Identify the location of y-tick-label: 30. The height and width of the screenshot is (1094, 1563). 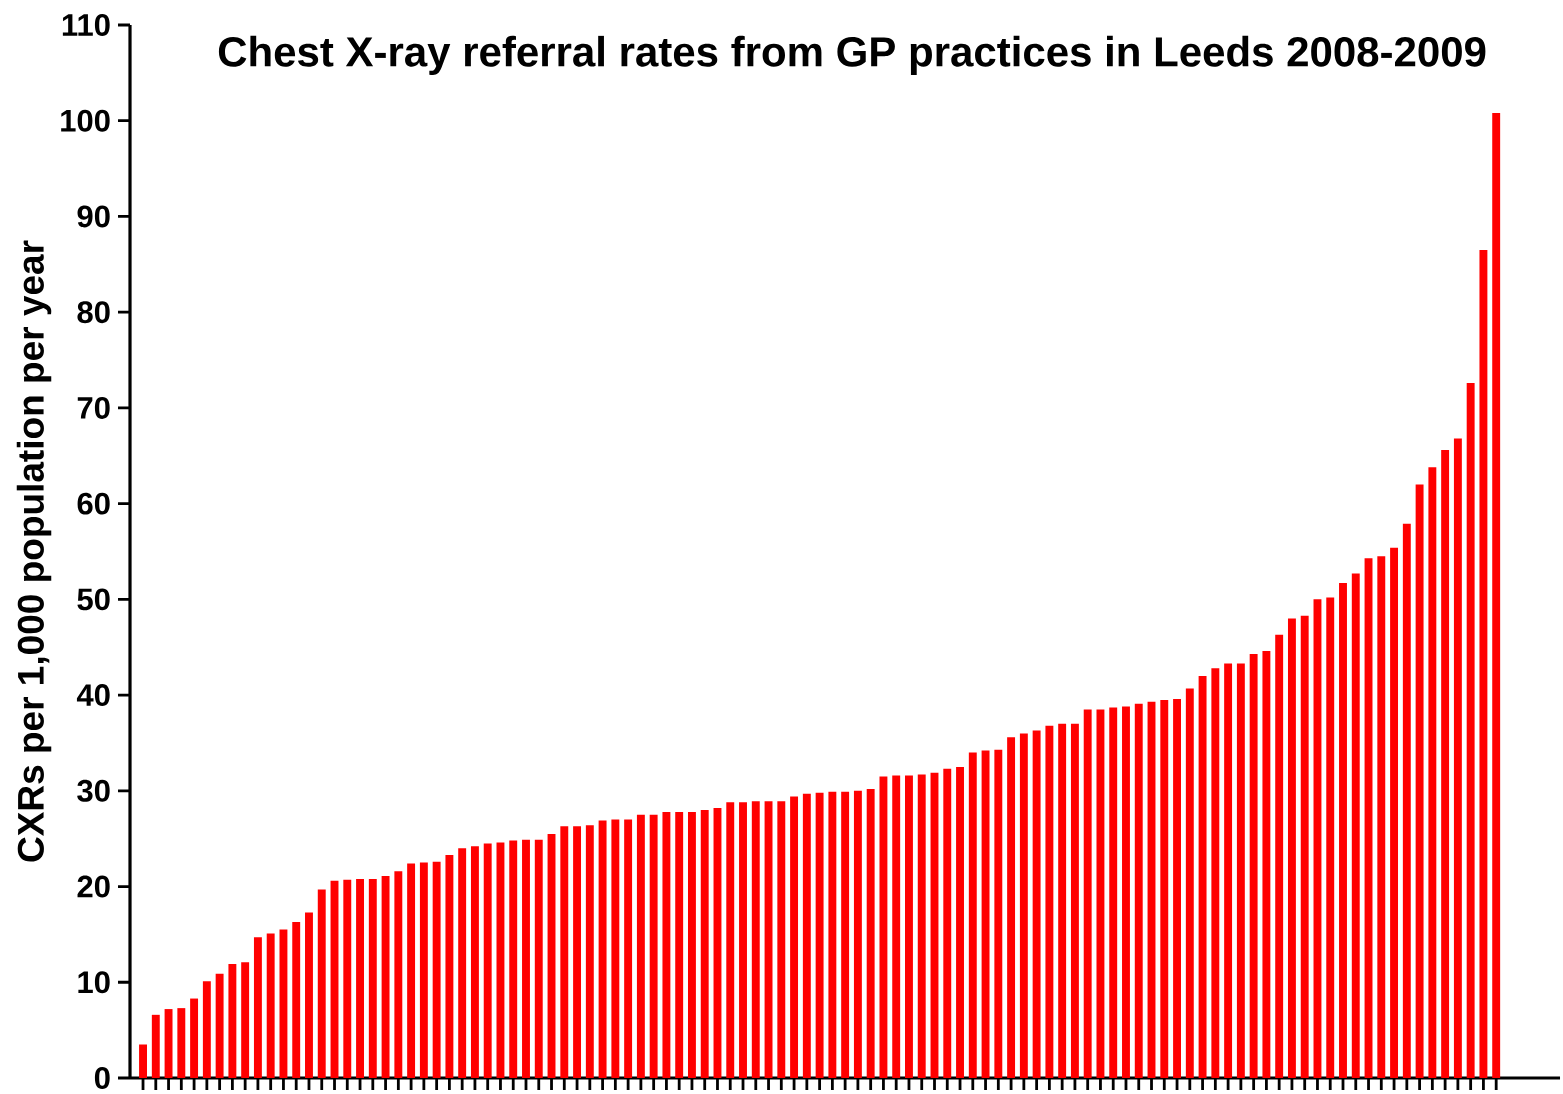
(93, 790).